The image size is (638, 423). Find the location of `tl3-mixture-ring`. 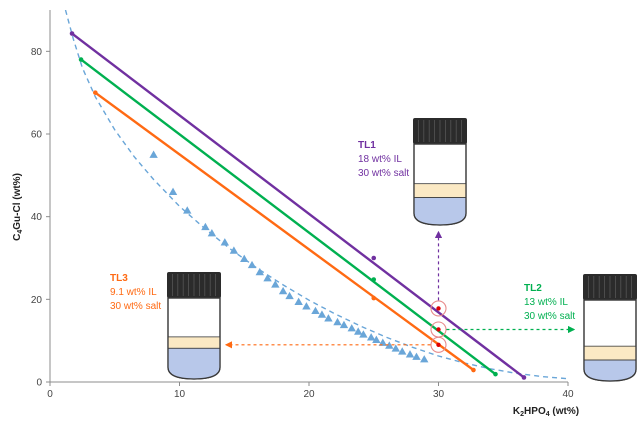

tl3-mixture-ring is located at coordinates (438, 344).